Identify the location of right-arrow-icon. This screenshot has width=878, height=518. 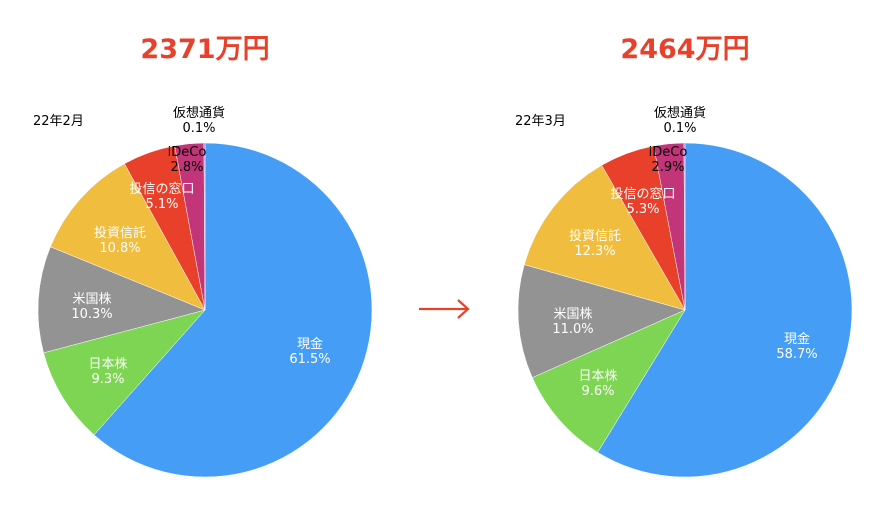
(444, 309).